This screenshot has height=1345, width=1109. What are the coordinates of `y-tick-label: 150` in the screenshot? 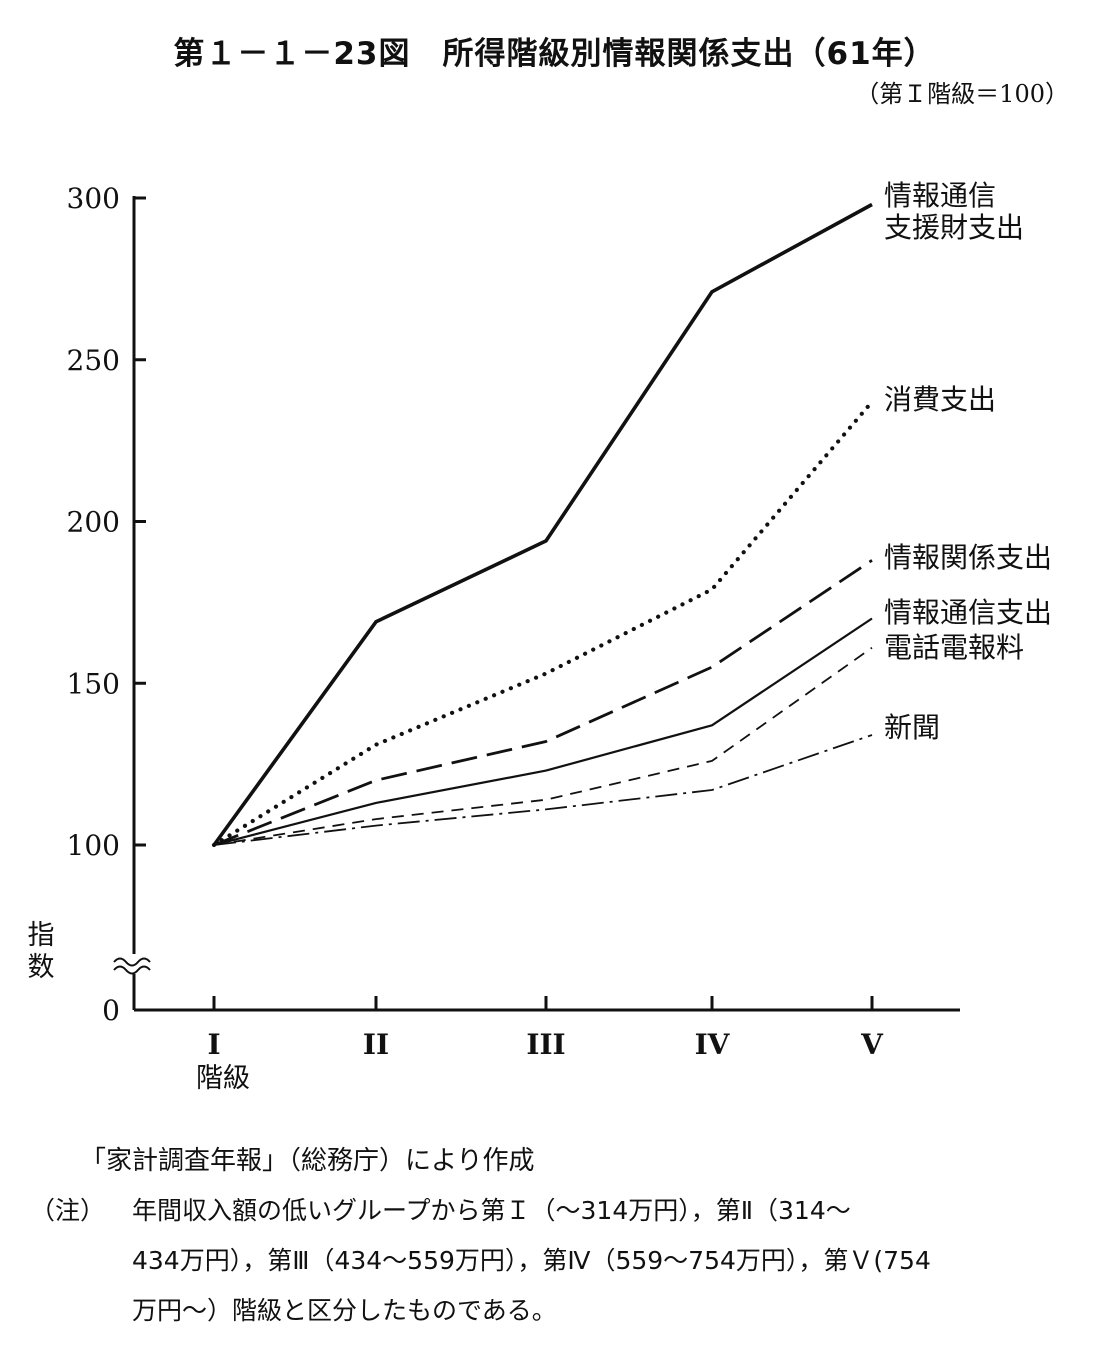 It's located at (93, 683).